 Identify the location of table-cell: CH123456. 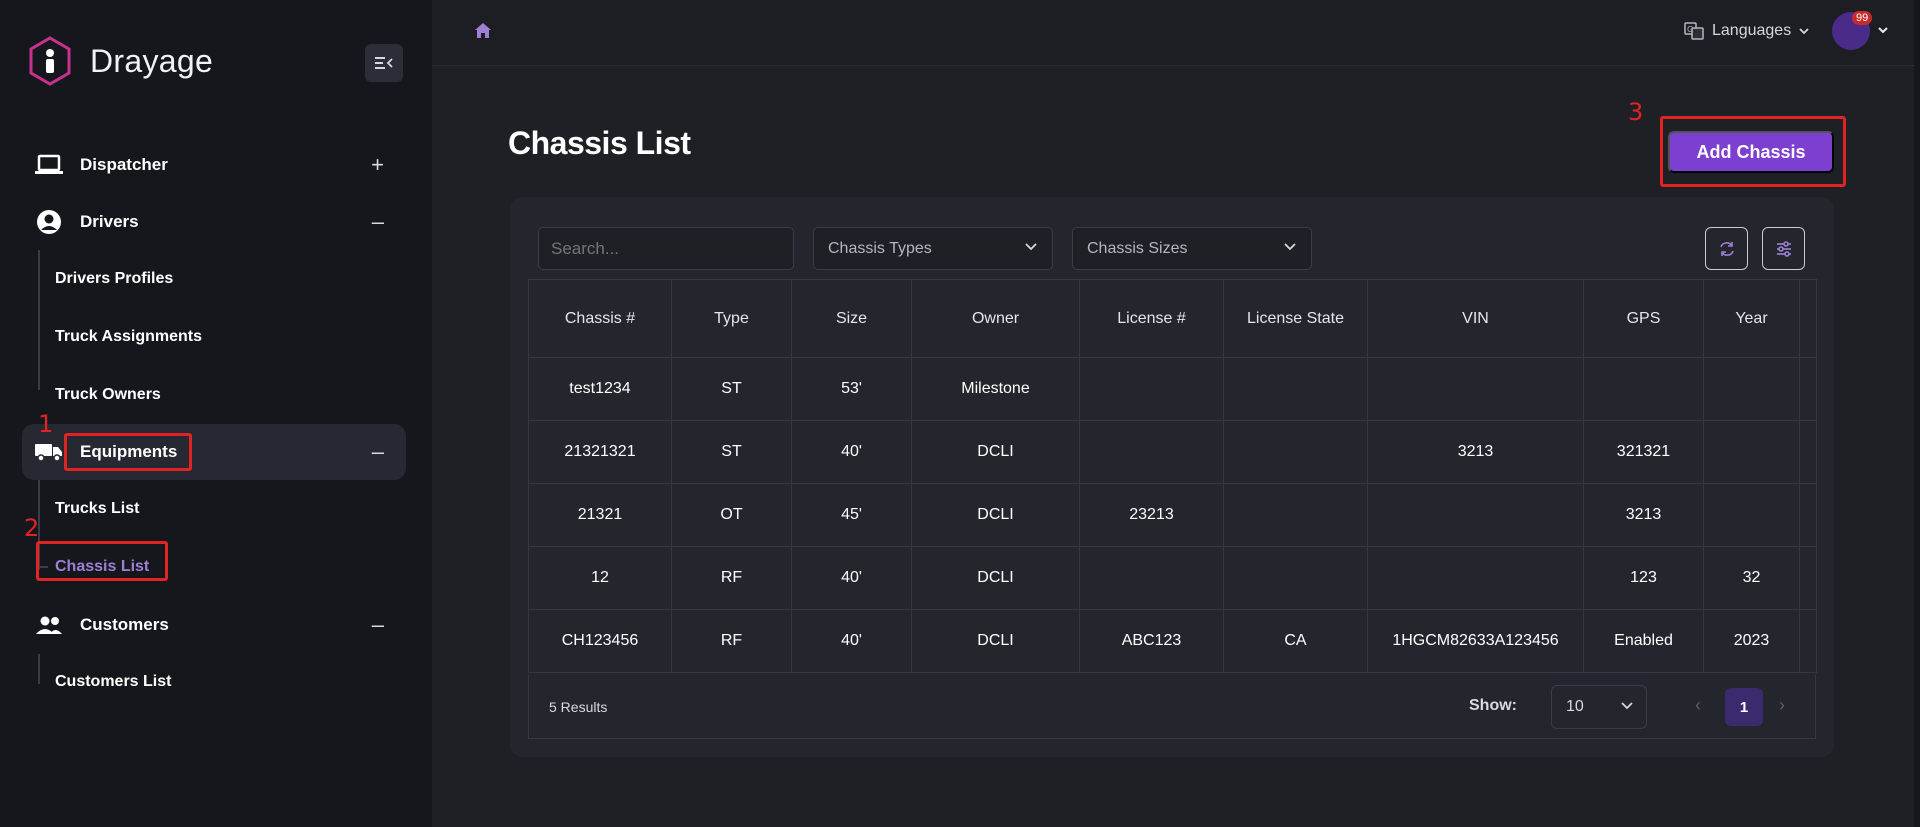
(600, 641).